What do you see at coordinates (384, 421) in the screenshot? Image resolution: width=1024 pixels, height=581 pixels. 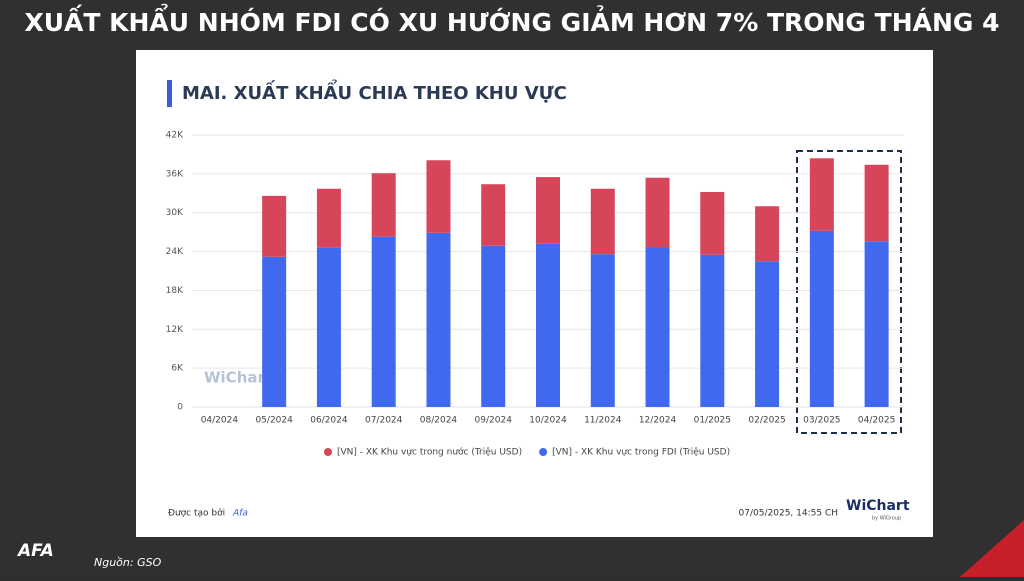 I see `x-tick-label: 07/2024` at bounding box center [384, 421].